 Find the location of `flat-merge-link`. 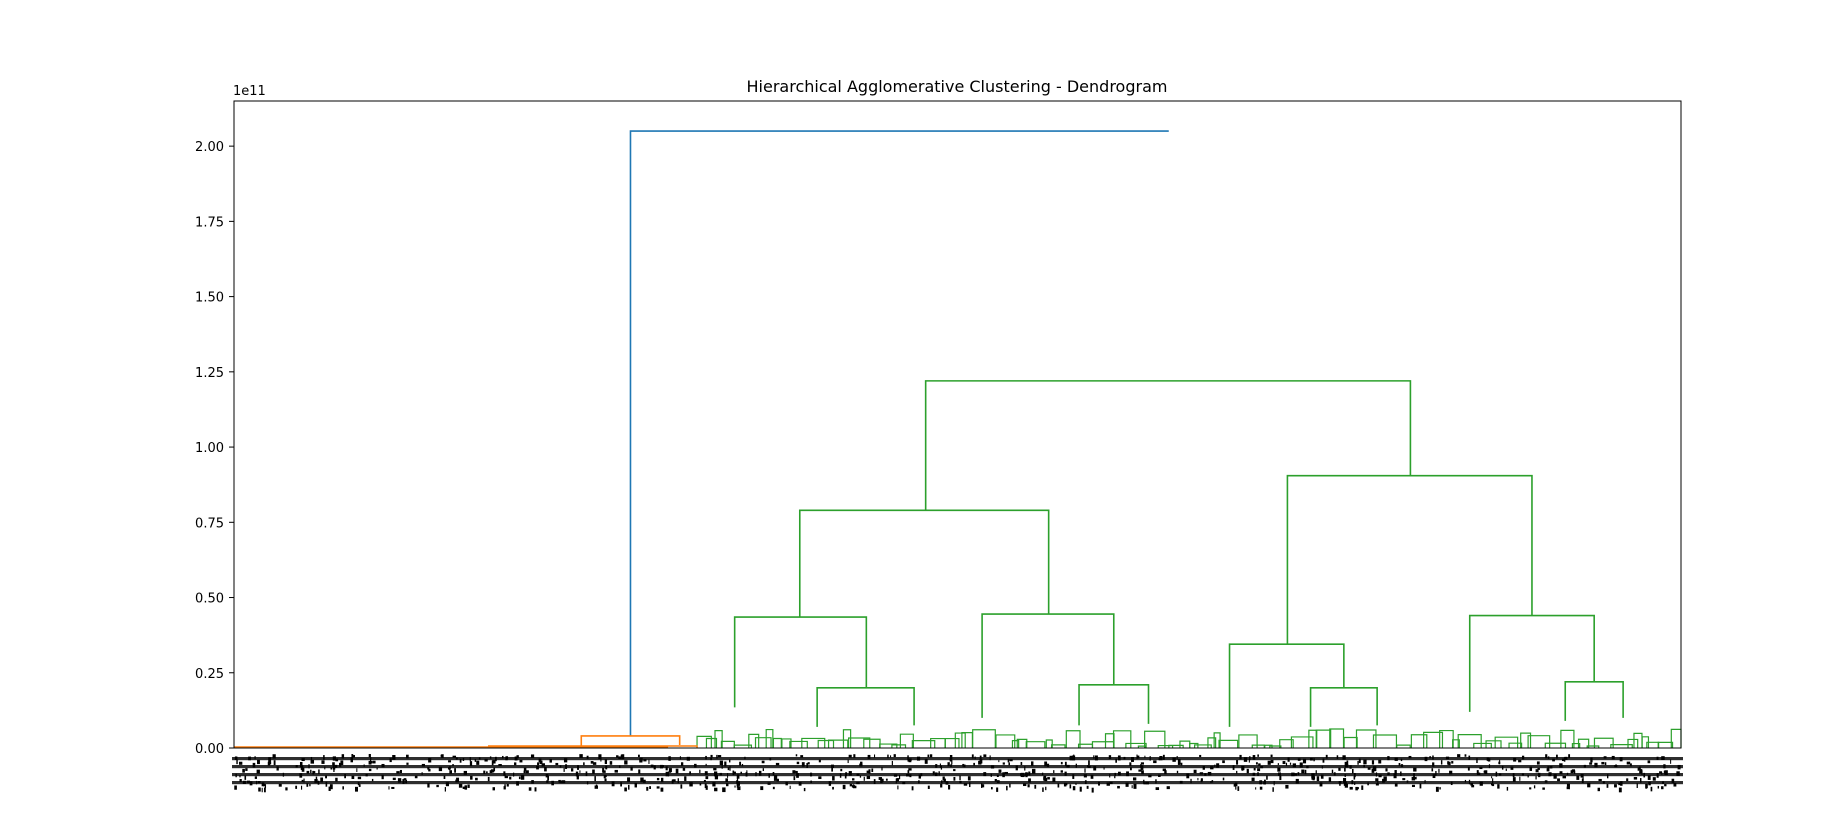

flat-merge-link is located at coordinates (592, 746).